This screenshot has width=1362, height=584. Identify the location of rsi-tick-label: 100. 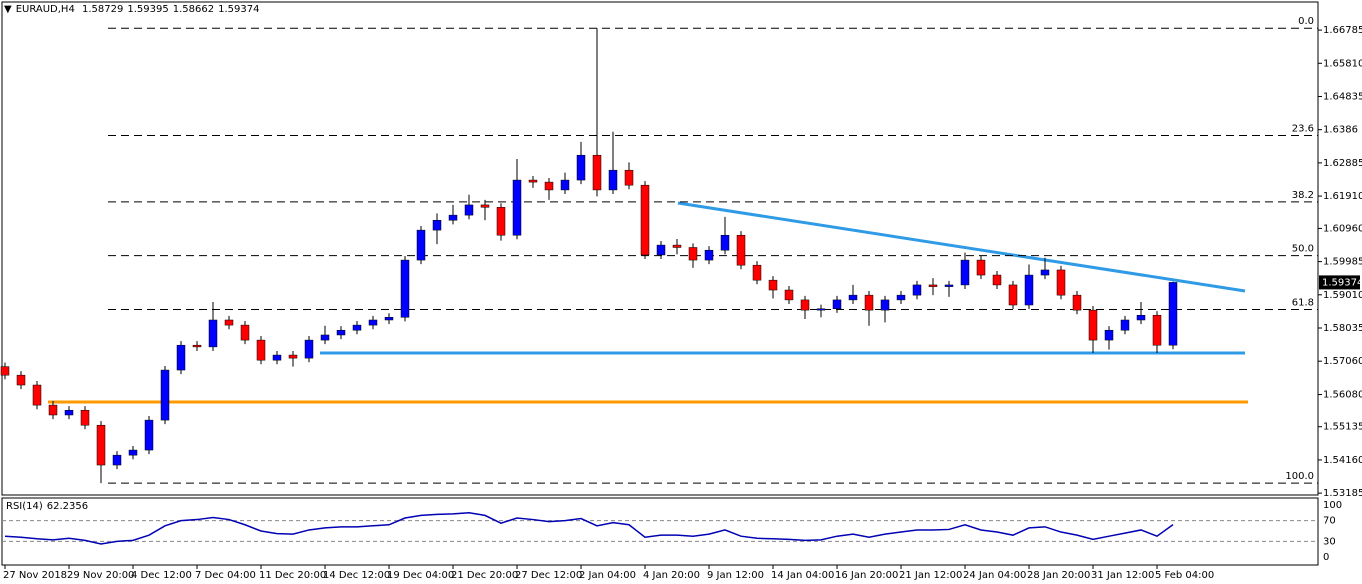
(1332, 505).